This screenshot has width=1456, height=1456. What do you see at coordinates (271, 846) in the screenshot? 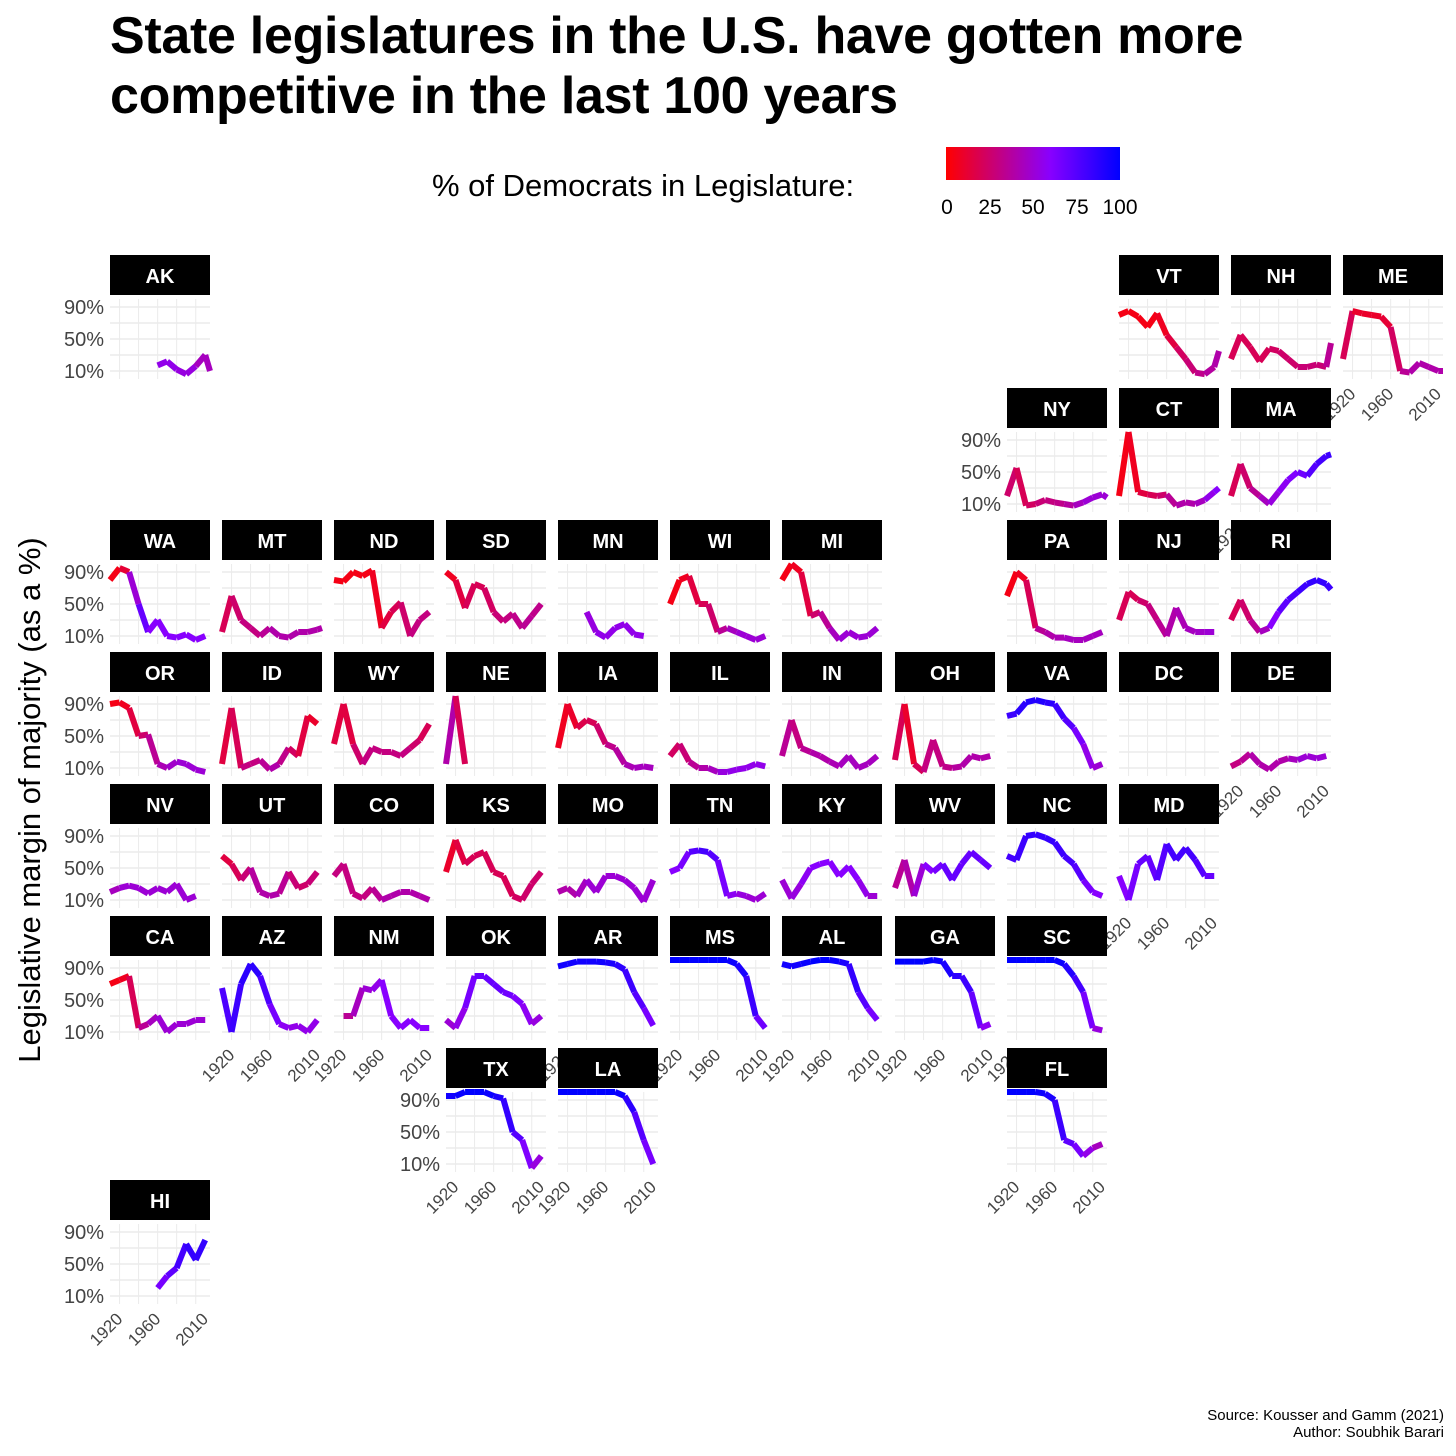
I see `state-panel-ut: UT` at bounding box center [271, 846].